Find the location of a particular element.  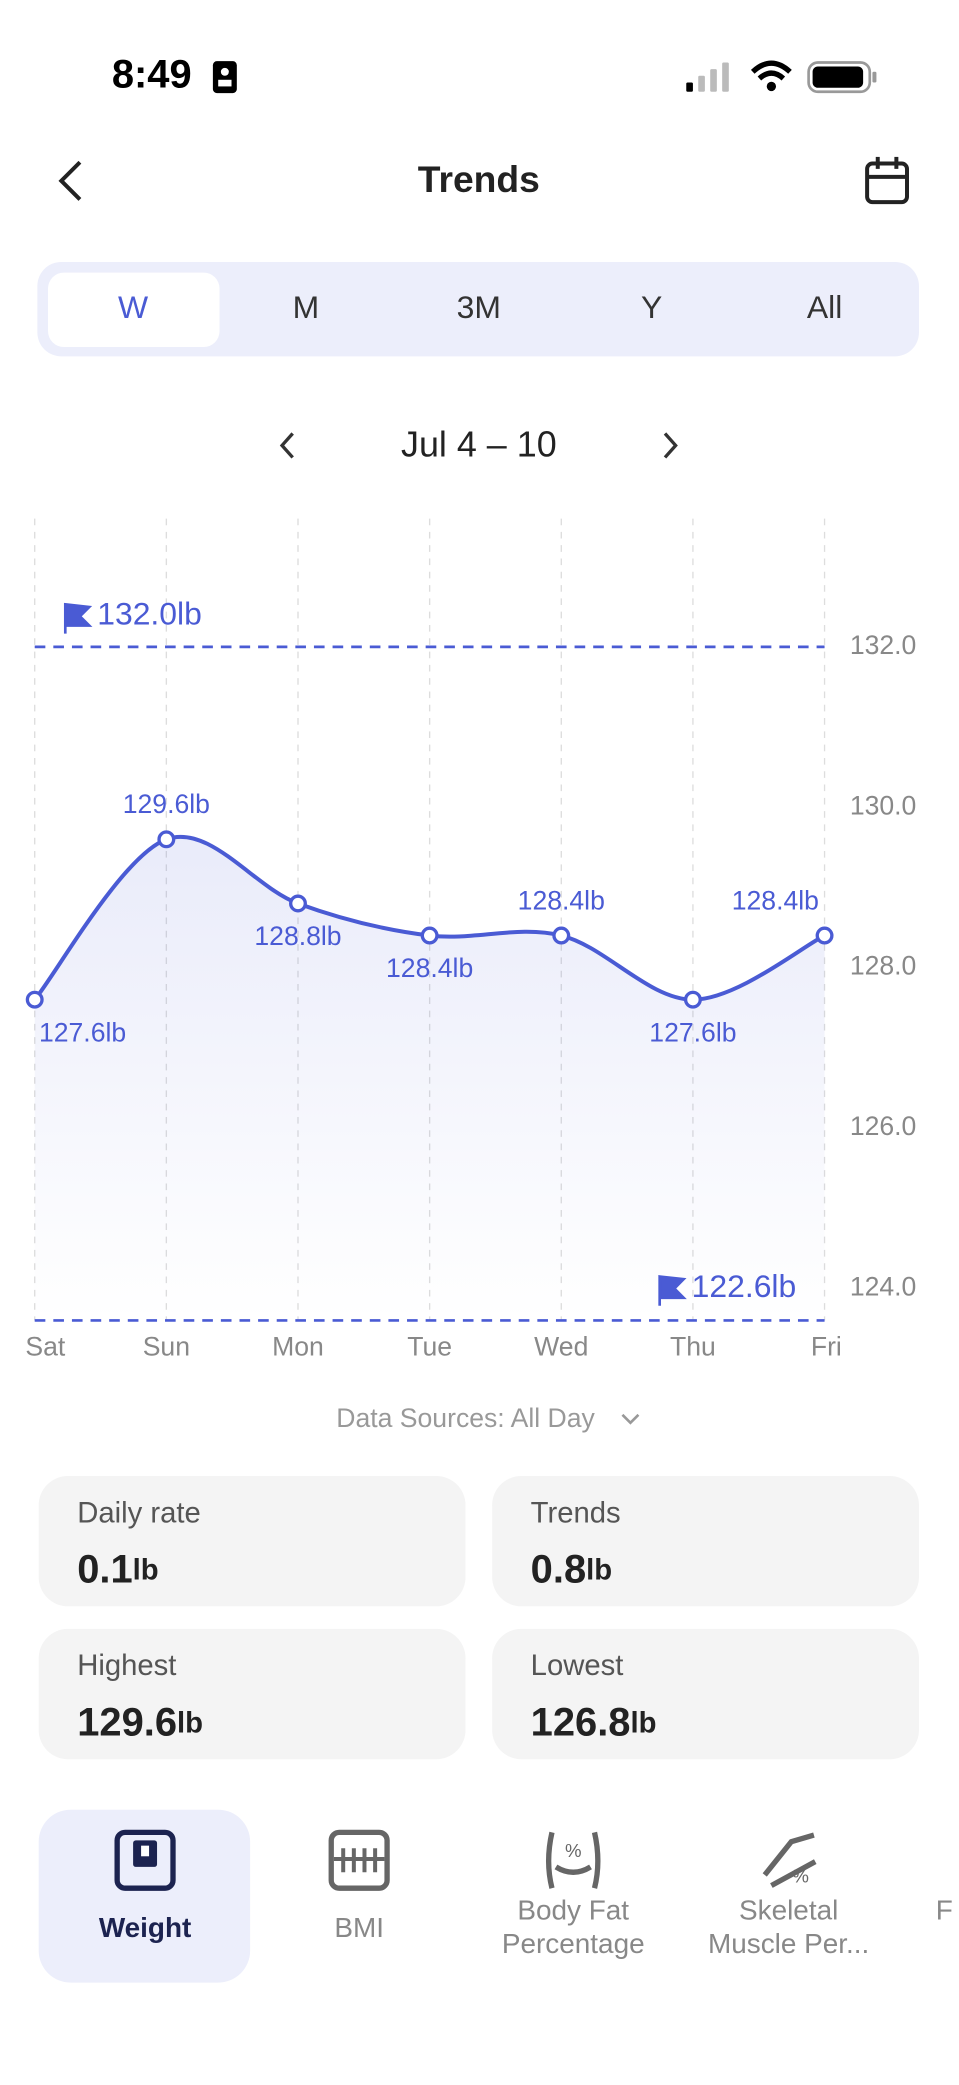

stat-label: Daily rate is located at coordinates (139, 1513).